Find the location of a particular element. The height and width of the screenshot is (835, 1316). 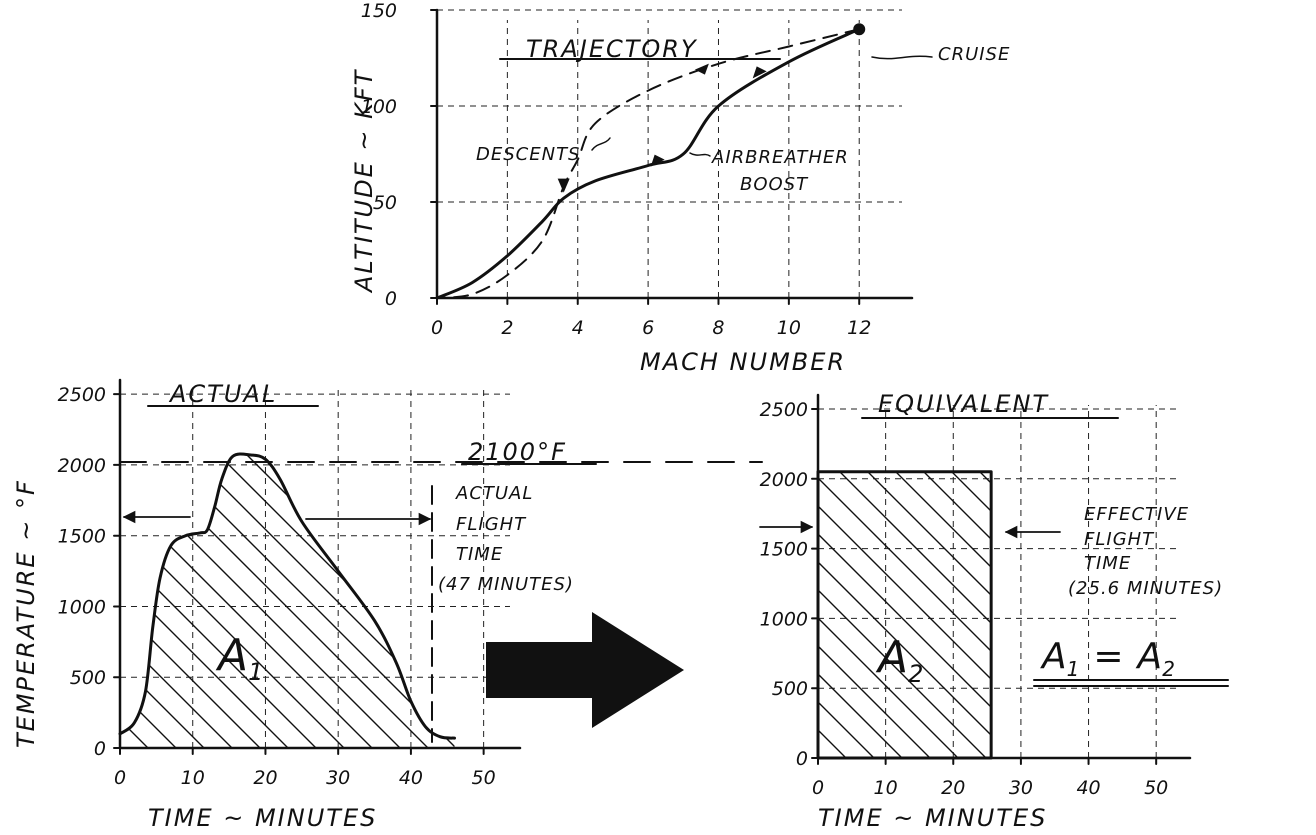

cruise-leader is located at coordinates (902, 57).